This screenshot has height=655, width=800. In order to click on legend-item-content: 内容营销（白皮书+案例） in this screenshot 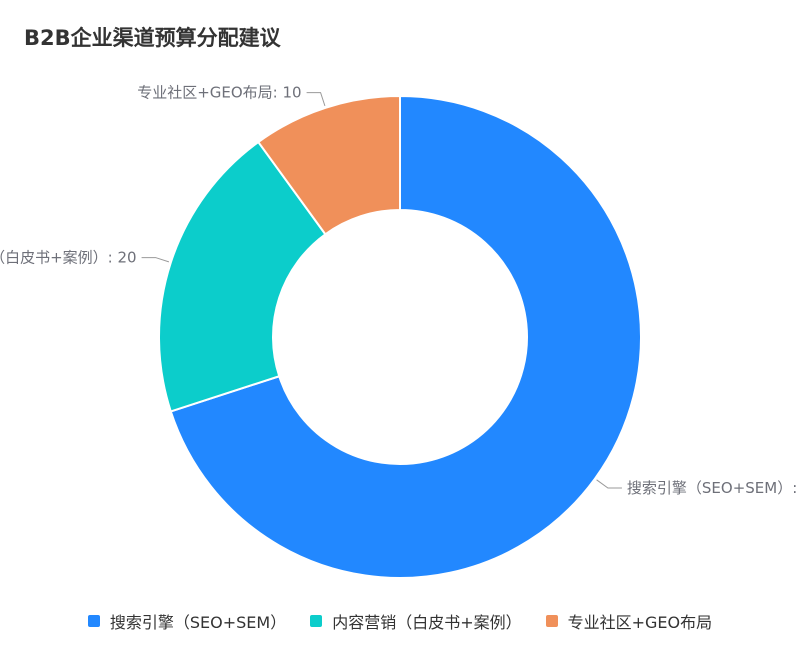, I will do `click(416, 621)`.